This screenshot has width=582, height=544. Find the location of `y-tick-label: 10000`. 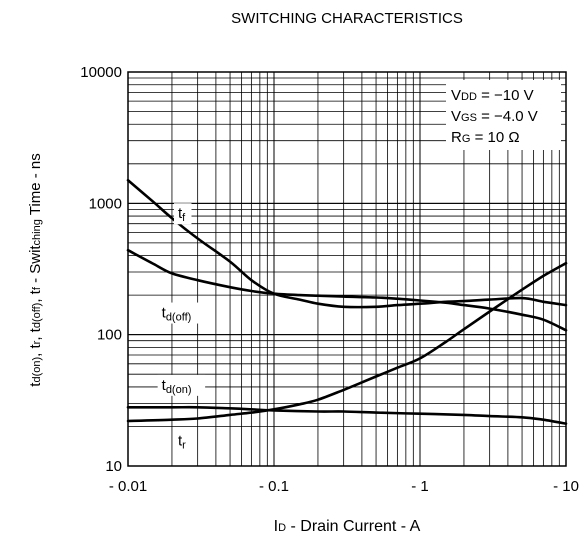

y-tick-label: 10000 is located at coordinates (101, 72).